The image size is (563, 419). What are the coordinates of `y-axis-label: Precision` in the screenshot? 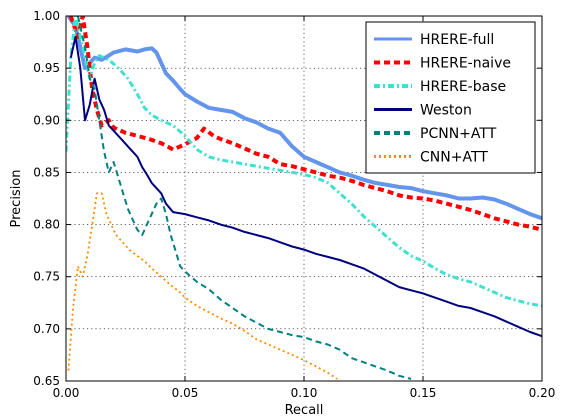 It's located at (16, 198).